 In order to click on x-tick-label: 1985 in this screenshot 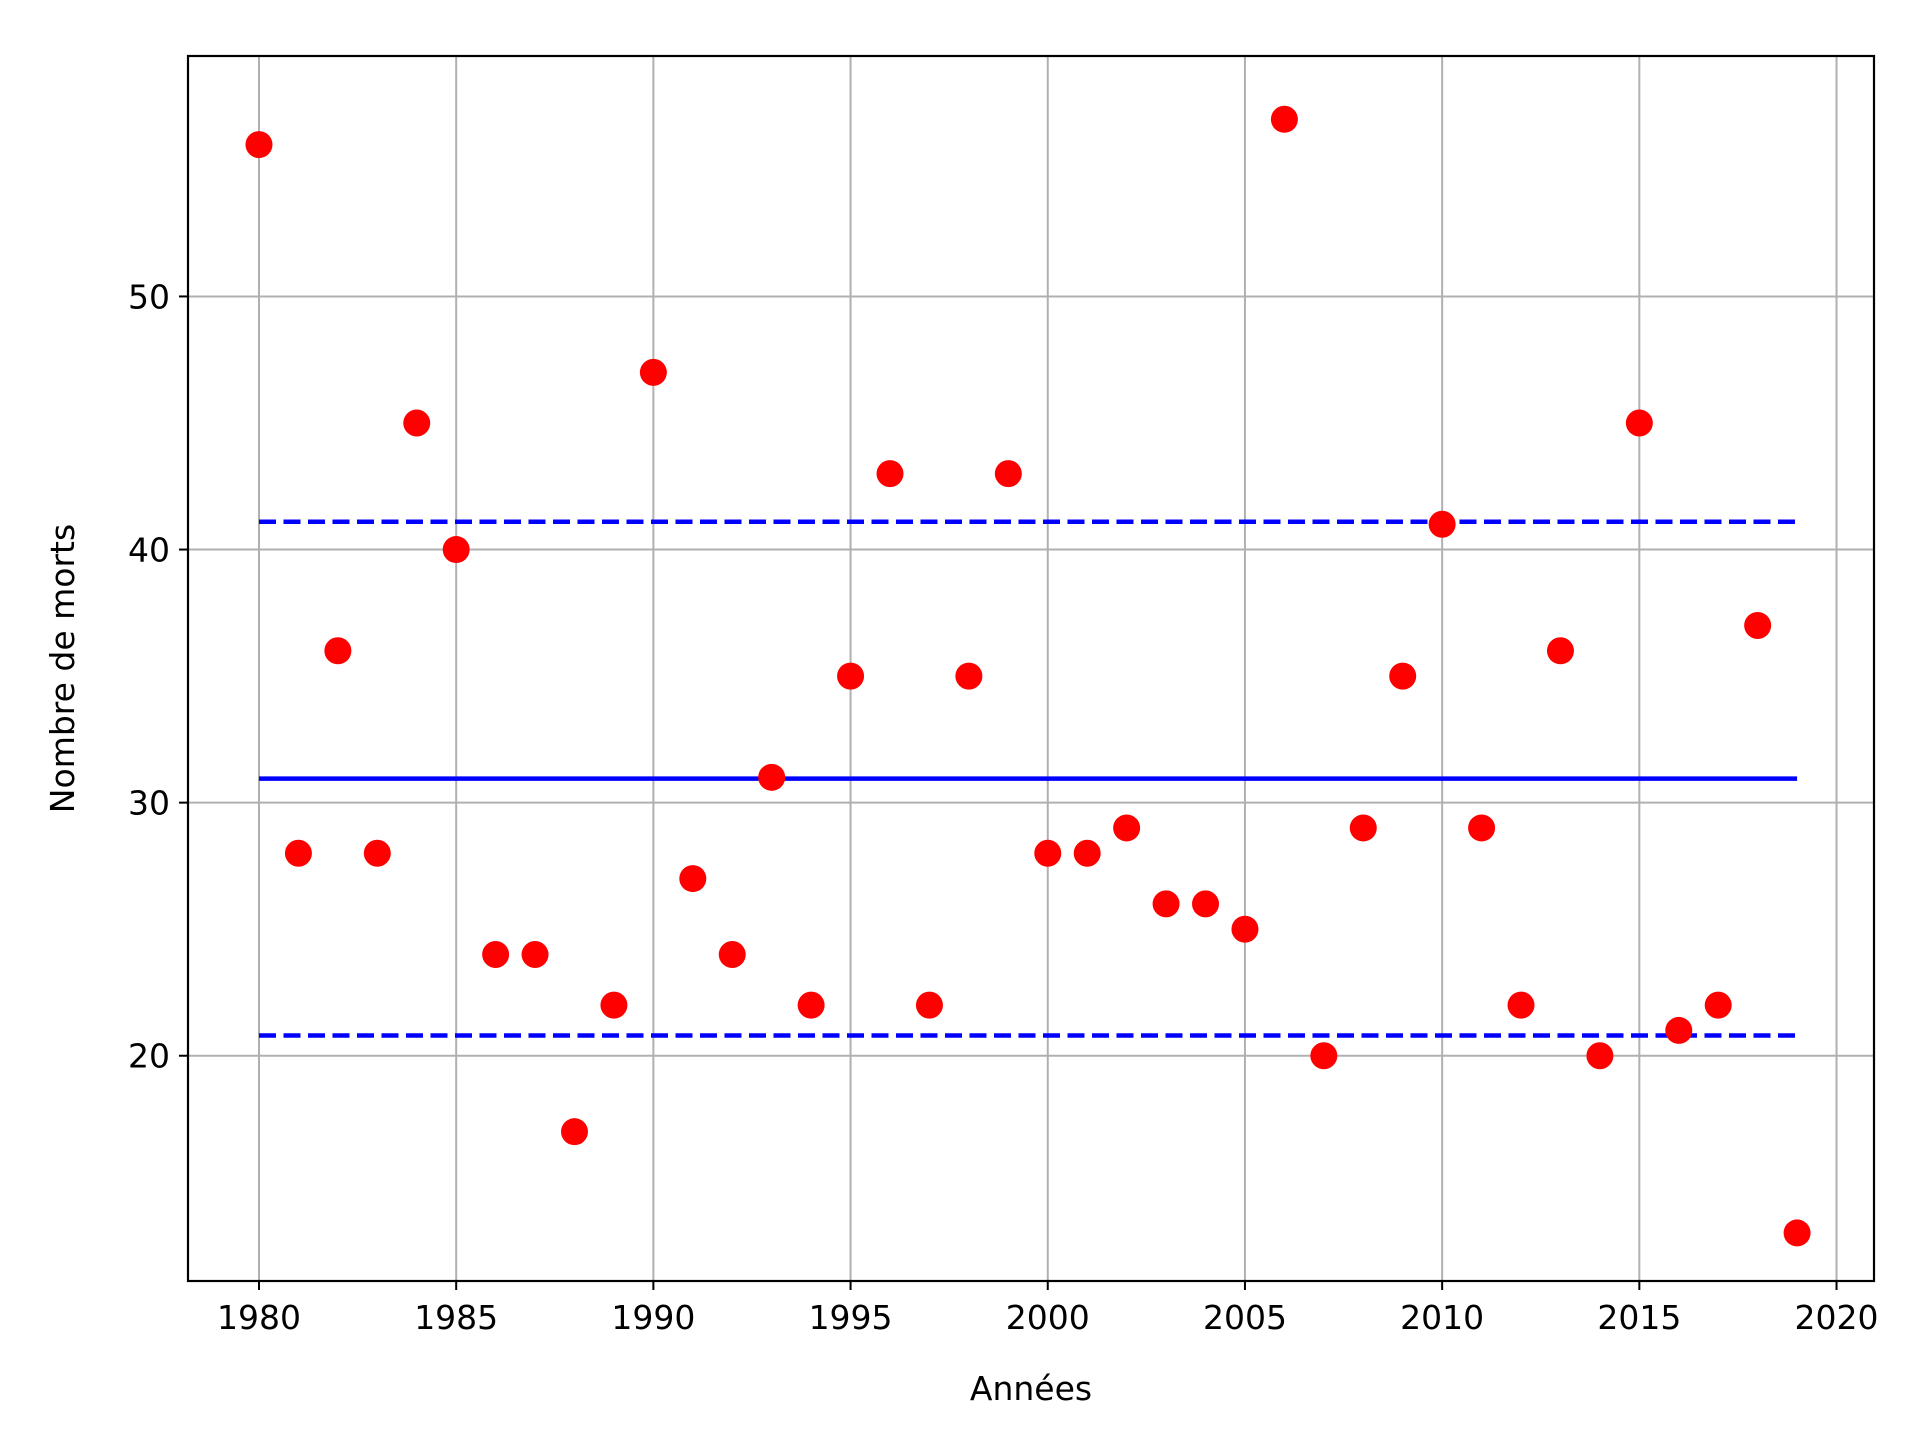, I will do `click(456, 1317)`.